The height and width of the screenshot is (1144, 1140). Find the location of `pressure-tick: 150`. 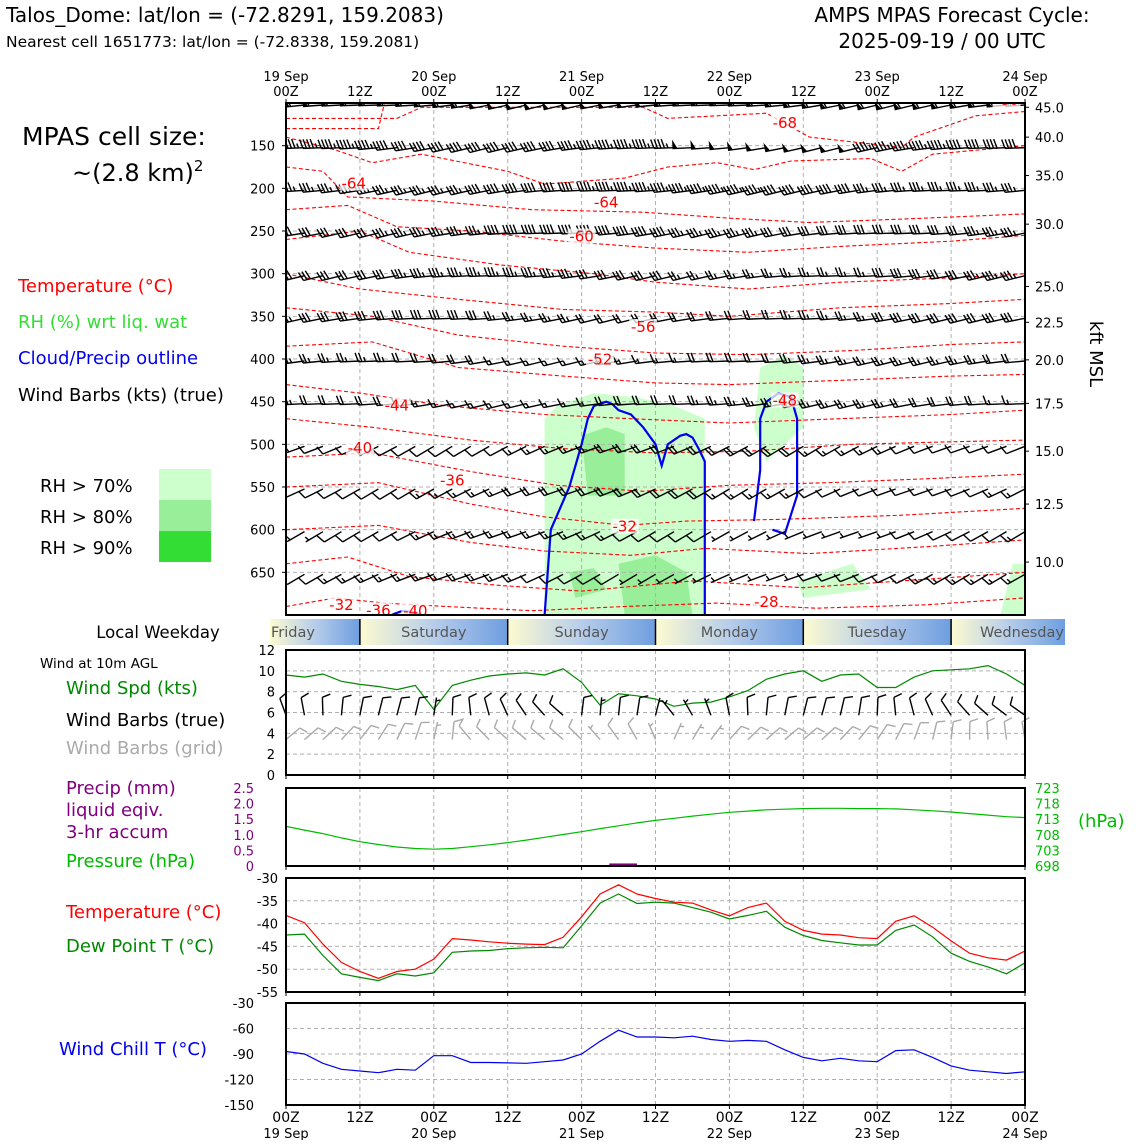

pressure-tick: 150 is located at coordinates (262, 147).